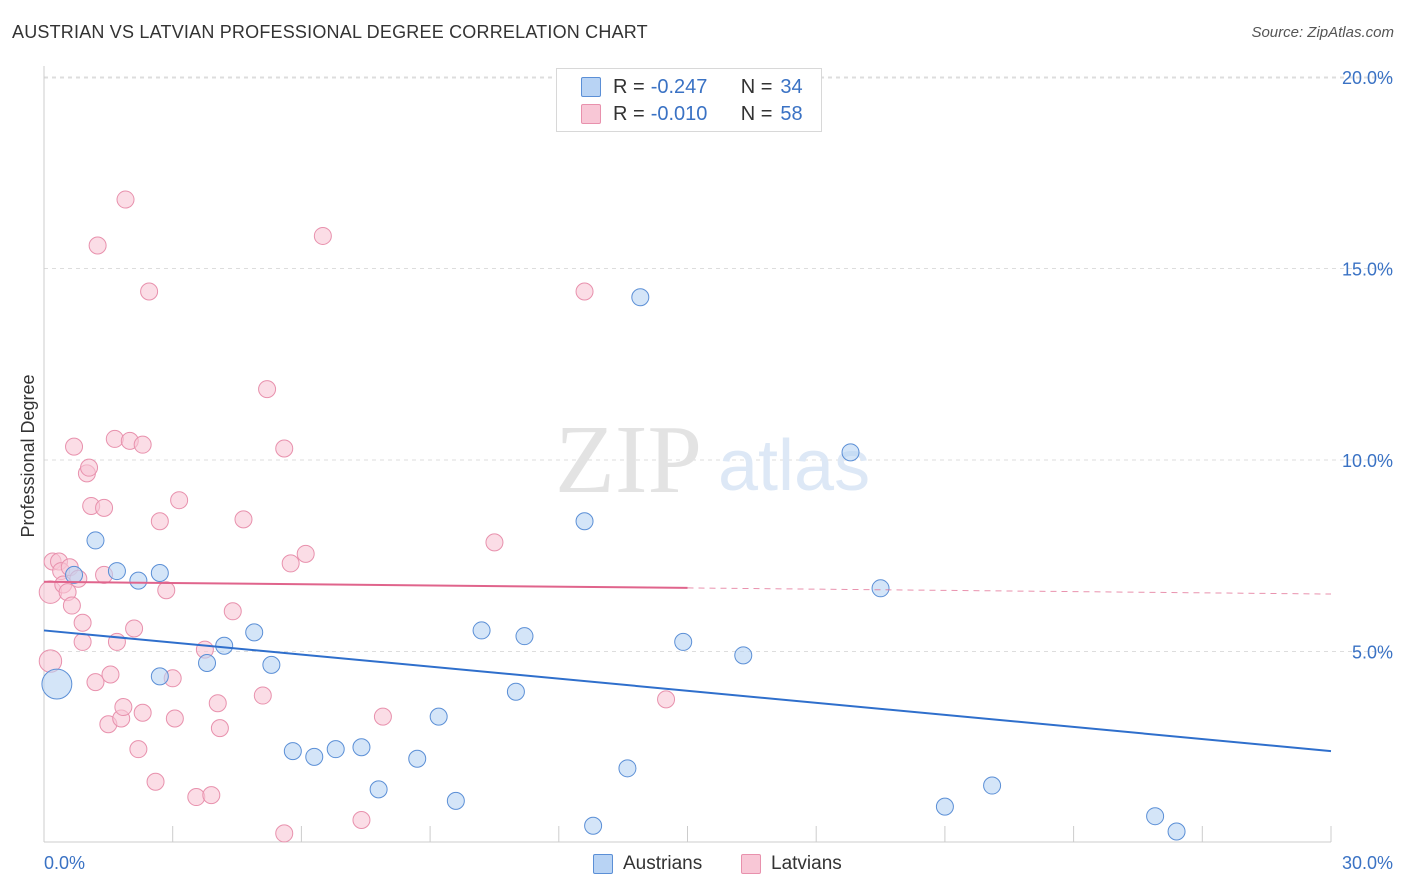  Describe the element at coordinates (591, 87) in the screenshot. I see `legend-swatch-austrians` at that location.